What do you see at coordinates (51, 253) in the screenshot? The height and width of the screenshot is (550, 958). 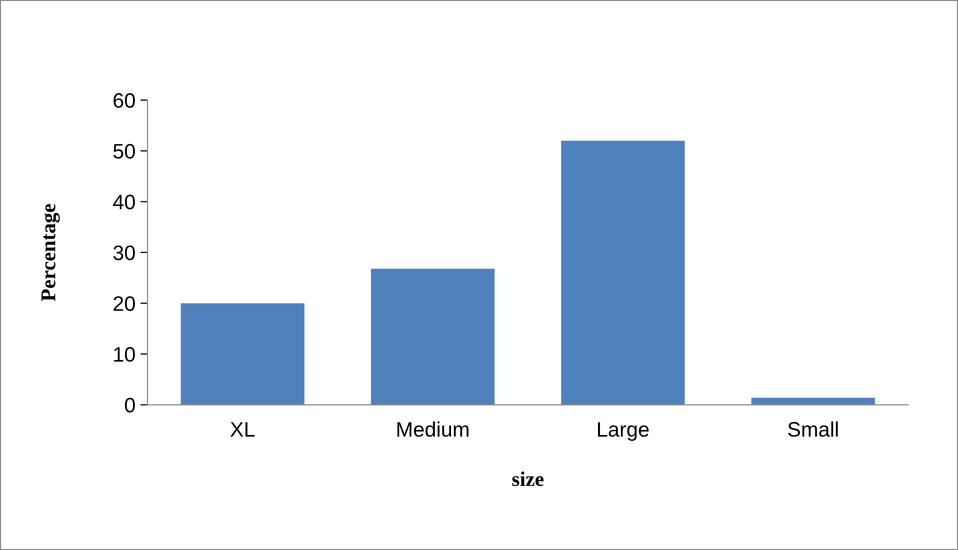 I see `y-axis-title: Percentage` at bounding box center [51, 253].